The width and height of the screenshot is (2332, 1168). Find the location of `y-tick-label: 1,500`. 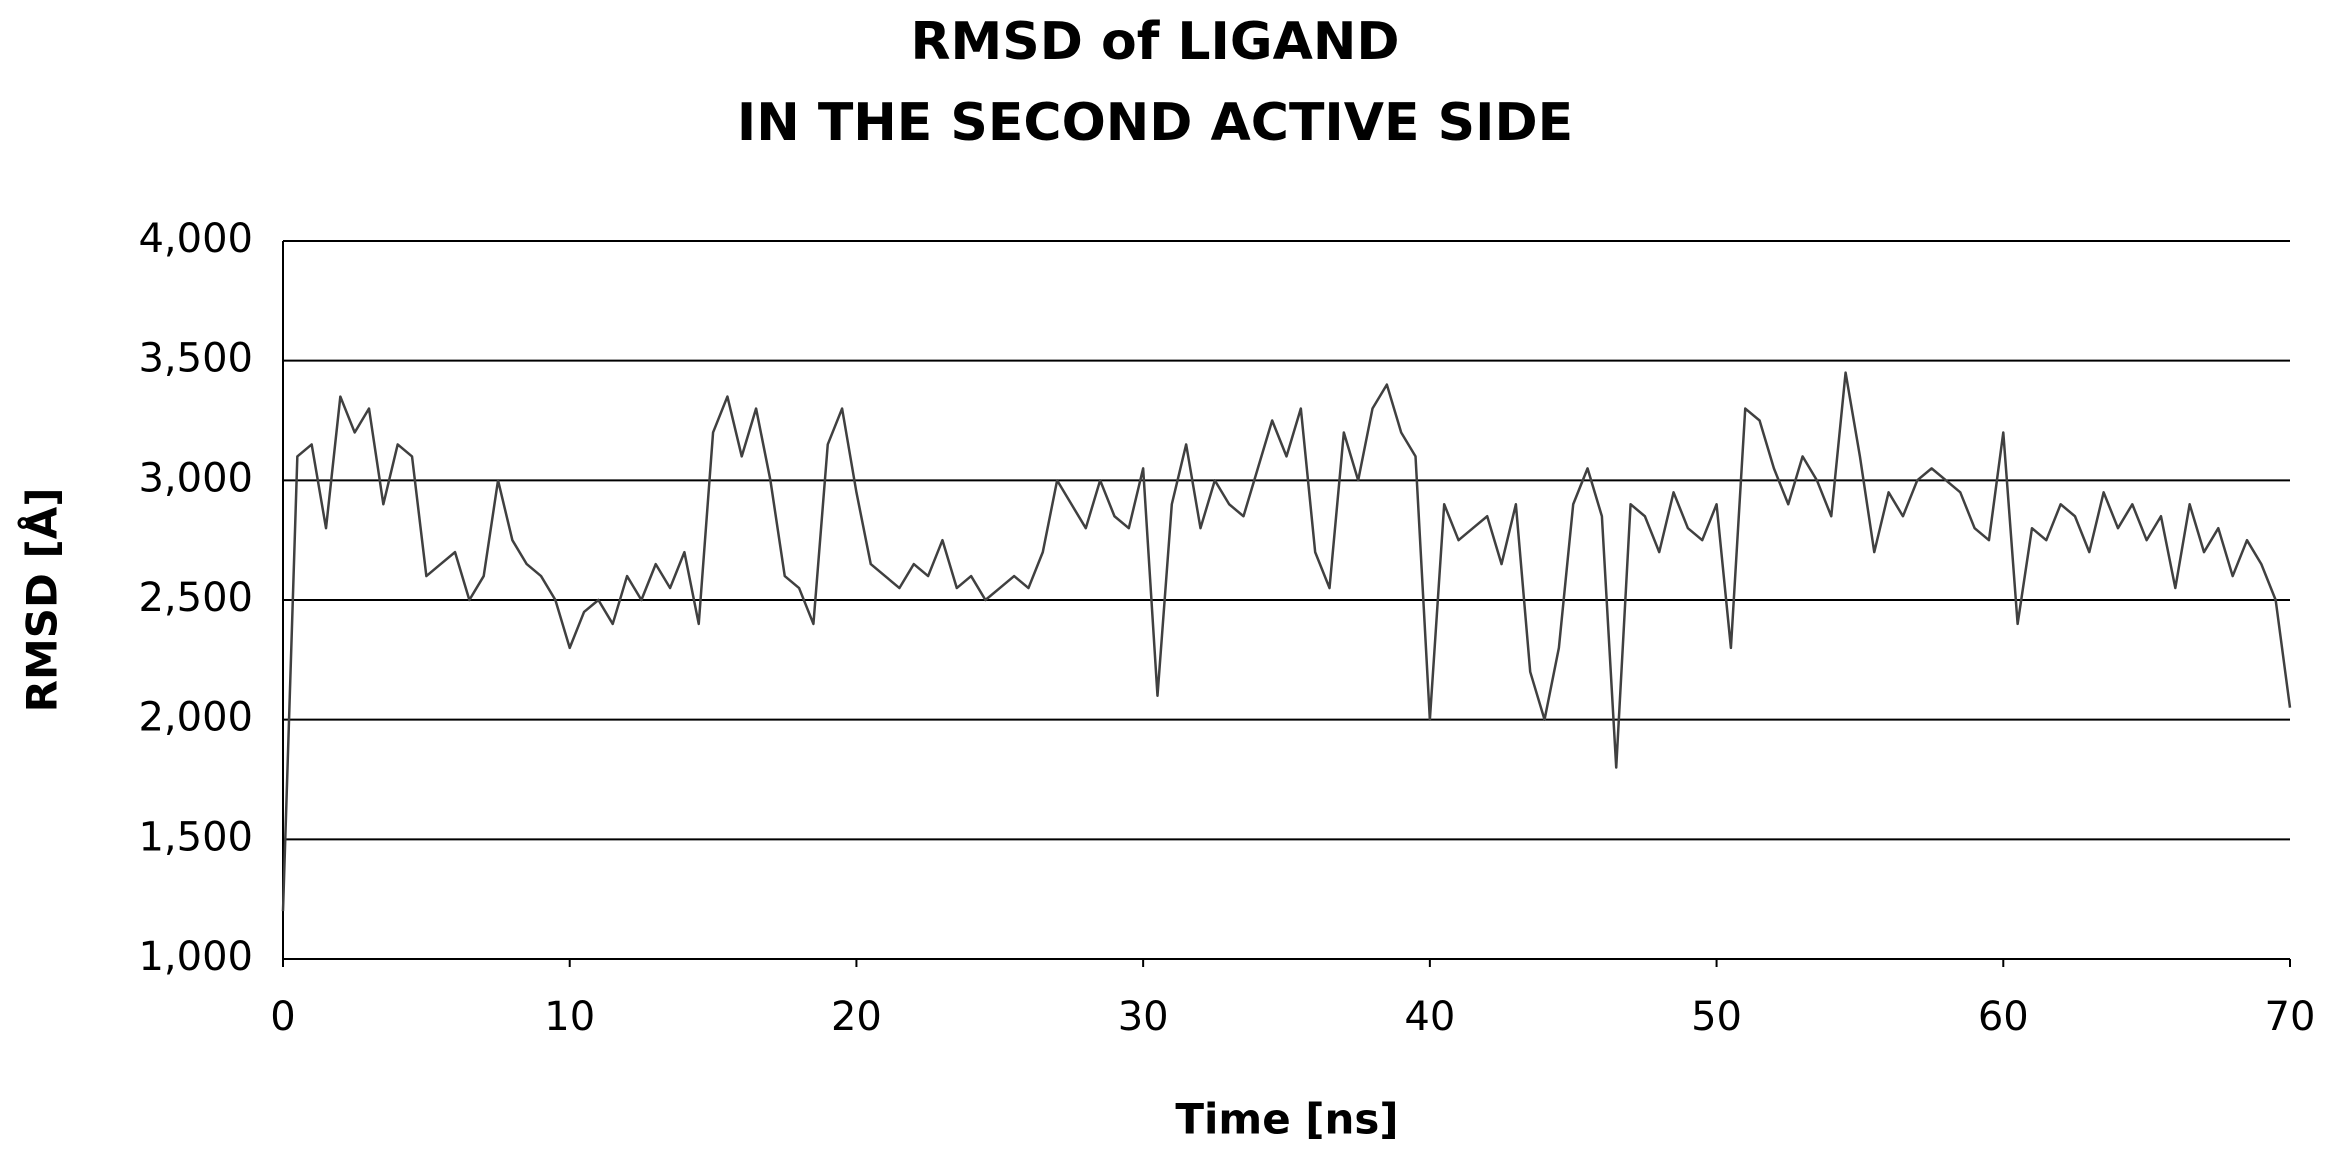

y-tick-label: 1,500 is located at coordinates (195, 837).